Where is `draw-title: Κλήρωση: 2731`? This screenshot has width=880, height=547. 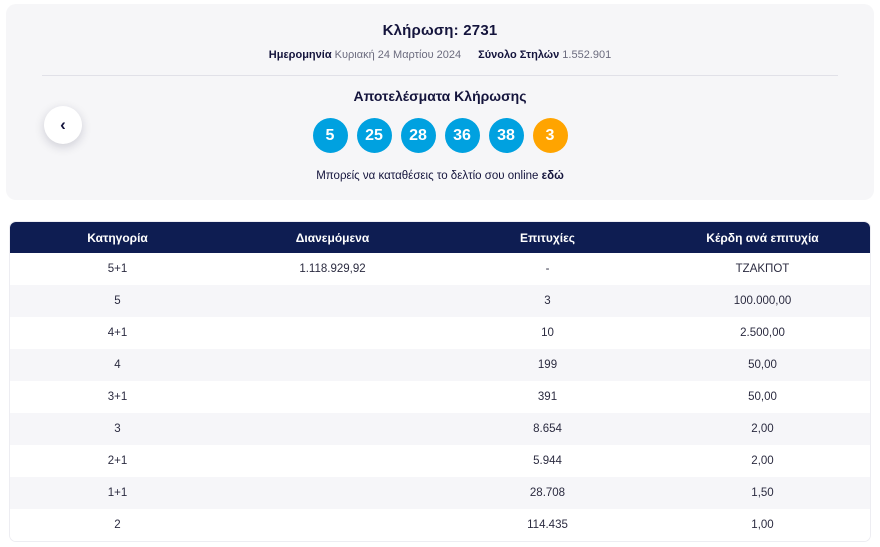 draw-title: Κλήρωση: 2731 is located at coordinates (440, 30).